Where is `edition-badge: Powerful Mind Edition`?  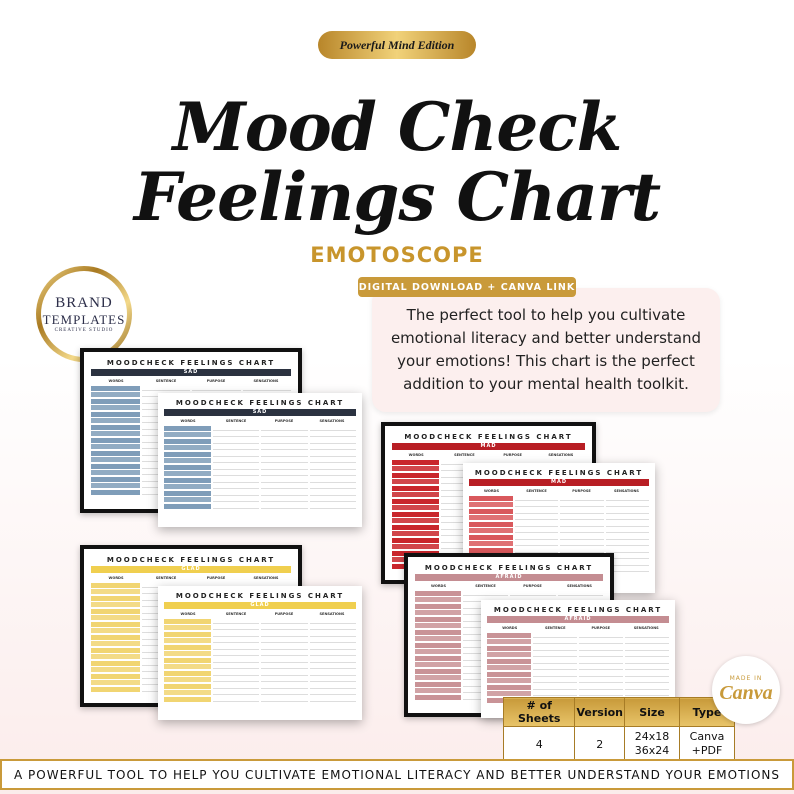 edition-badge: Powerful Mind Edition is located at coordinates (397, 45).